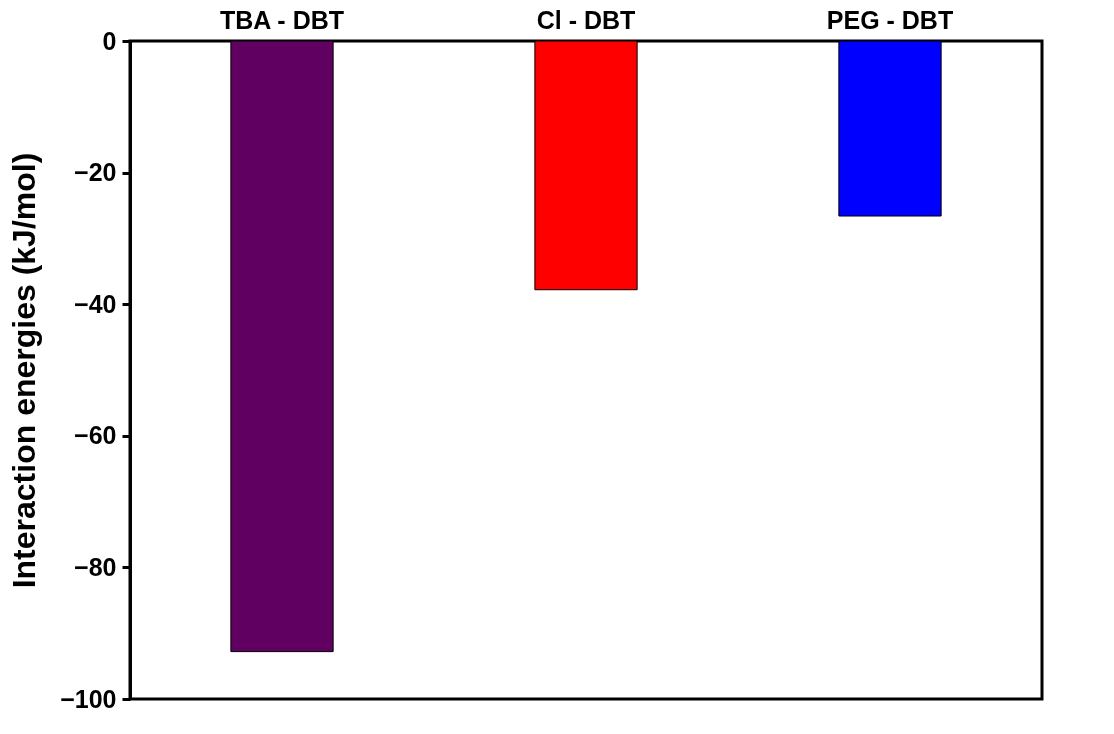 This screenshot has width=1114, height=734. Describe the element at coordinates (95, 172) in the screenshot. I see `y-tick-label: −20` at that location.